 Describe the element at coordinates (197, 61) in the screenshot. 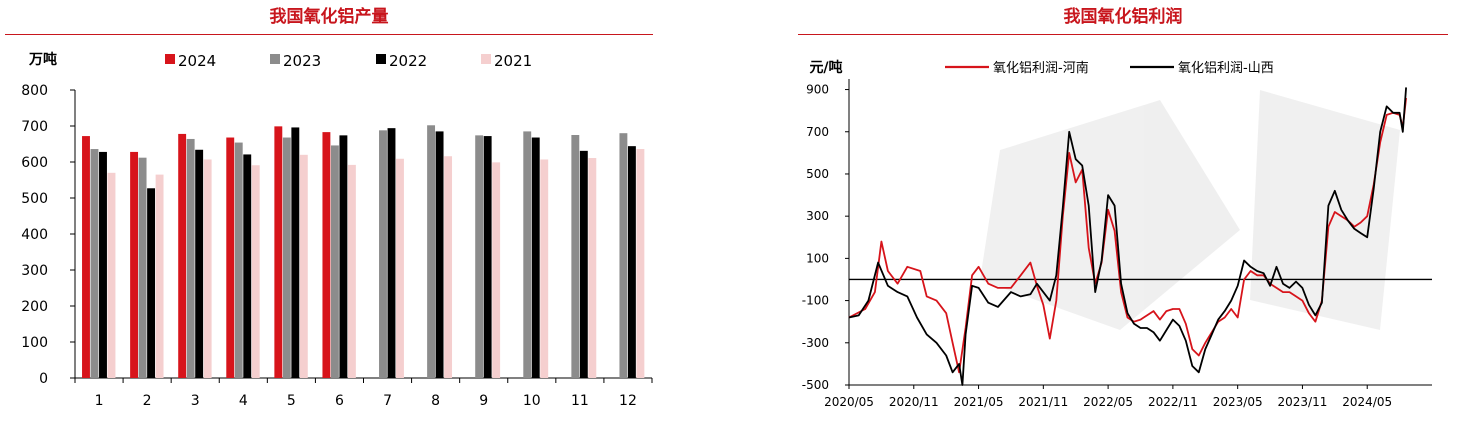

I see `bar-legend-label-2024: 2024` at that location.